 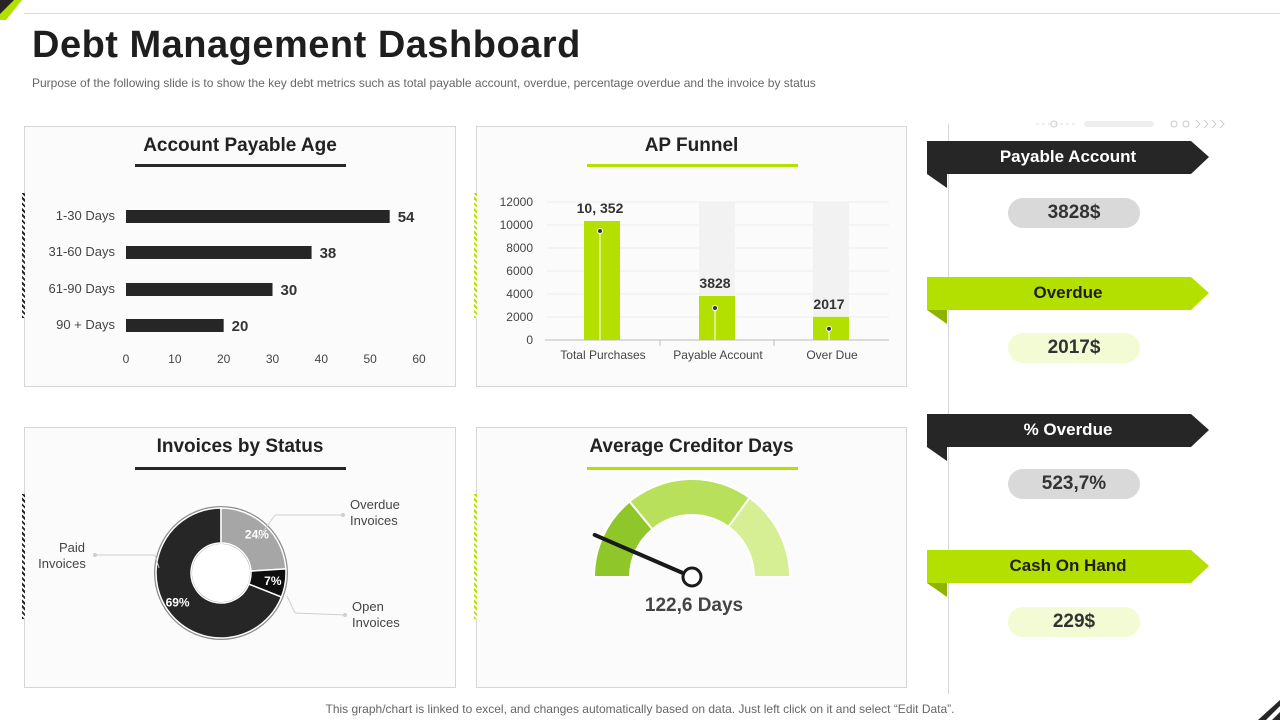 What do you see at coordinates (519, 271) in the screenshot?
I see `y-tick-label: 6000` at bounding box center [519, 271].